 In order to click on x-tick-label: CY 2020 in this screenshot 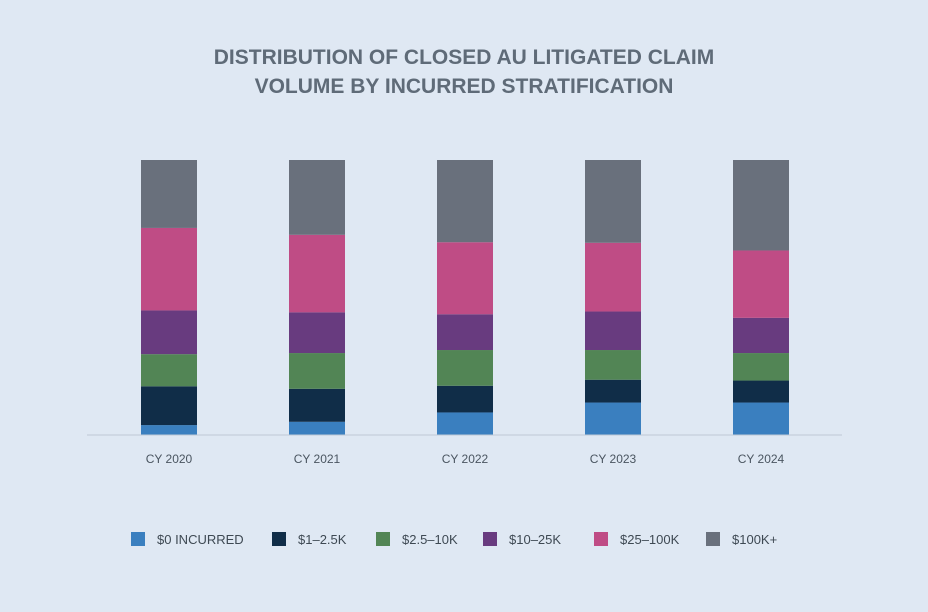, I will do `click(169, 459)`.